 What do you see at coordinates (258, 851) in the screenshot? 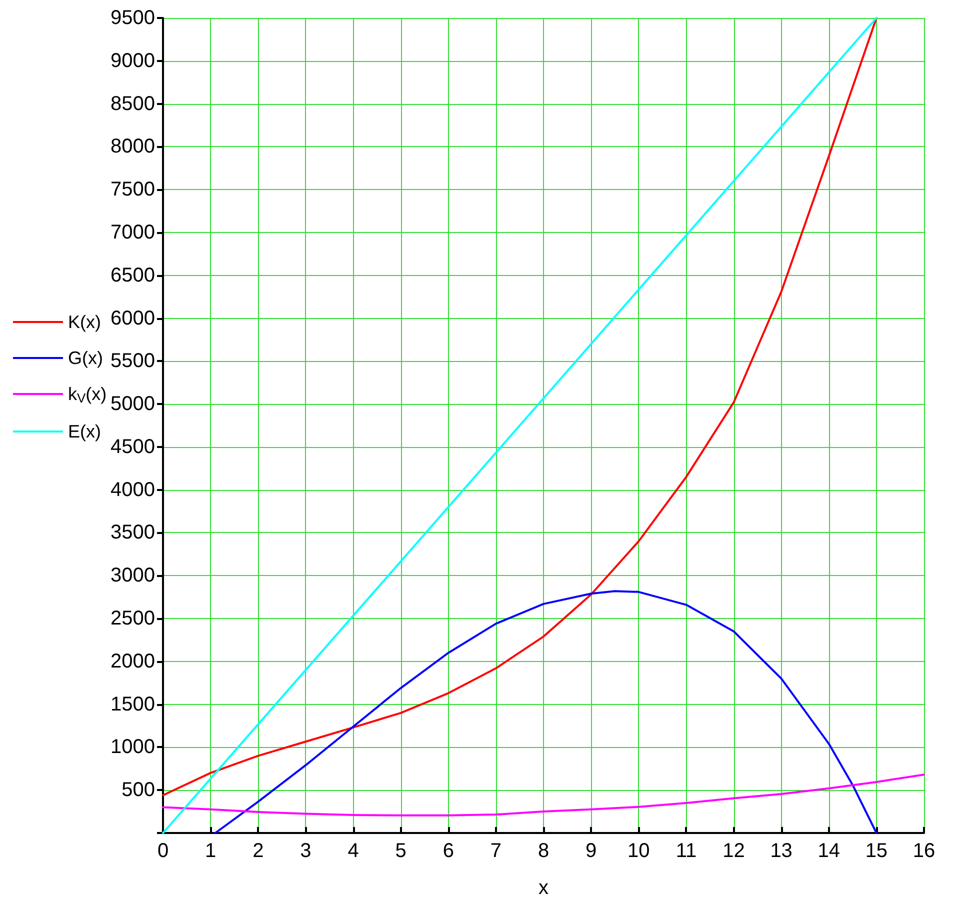
I see `x-tick-label: 2` at bounding box center [258, 851].